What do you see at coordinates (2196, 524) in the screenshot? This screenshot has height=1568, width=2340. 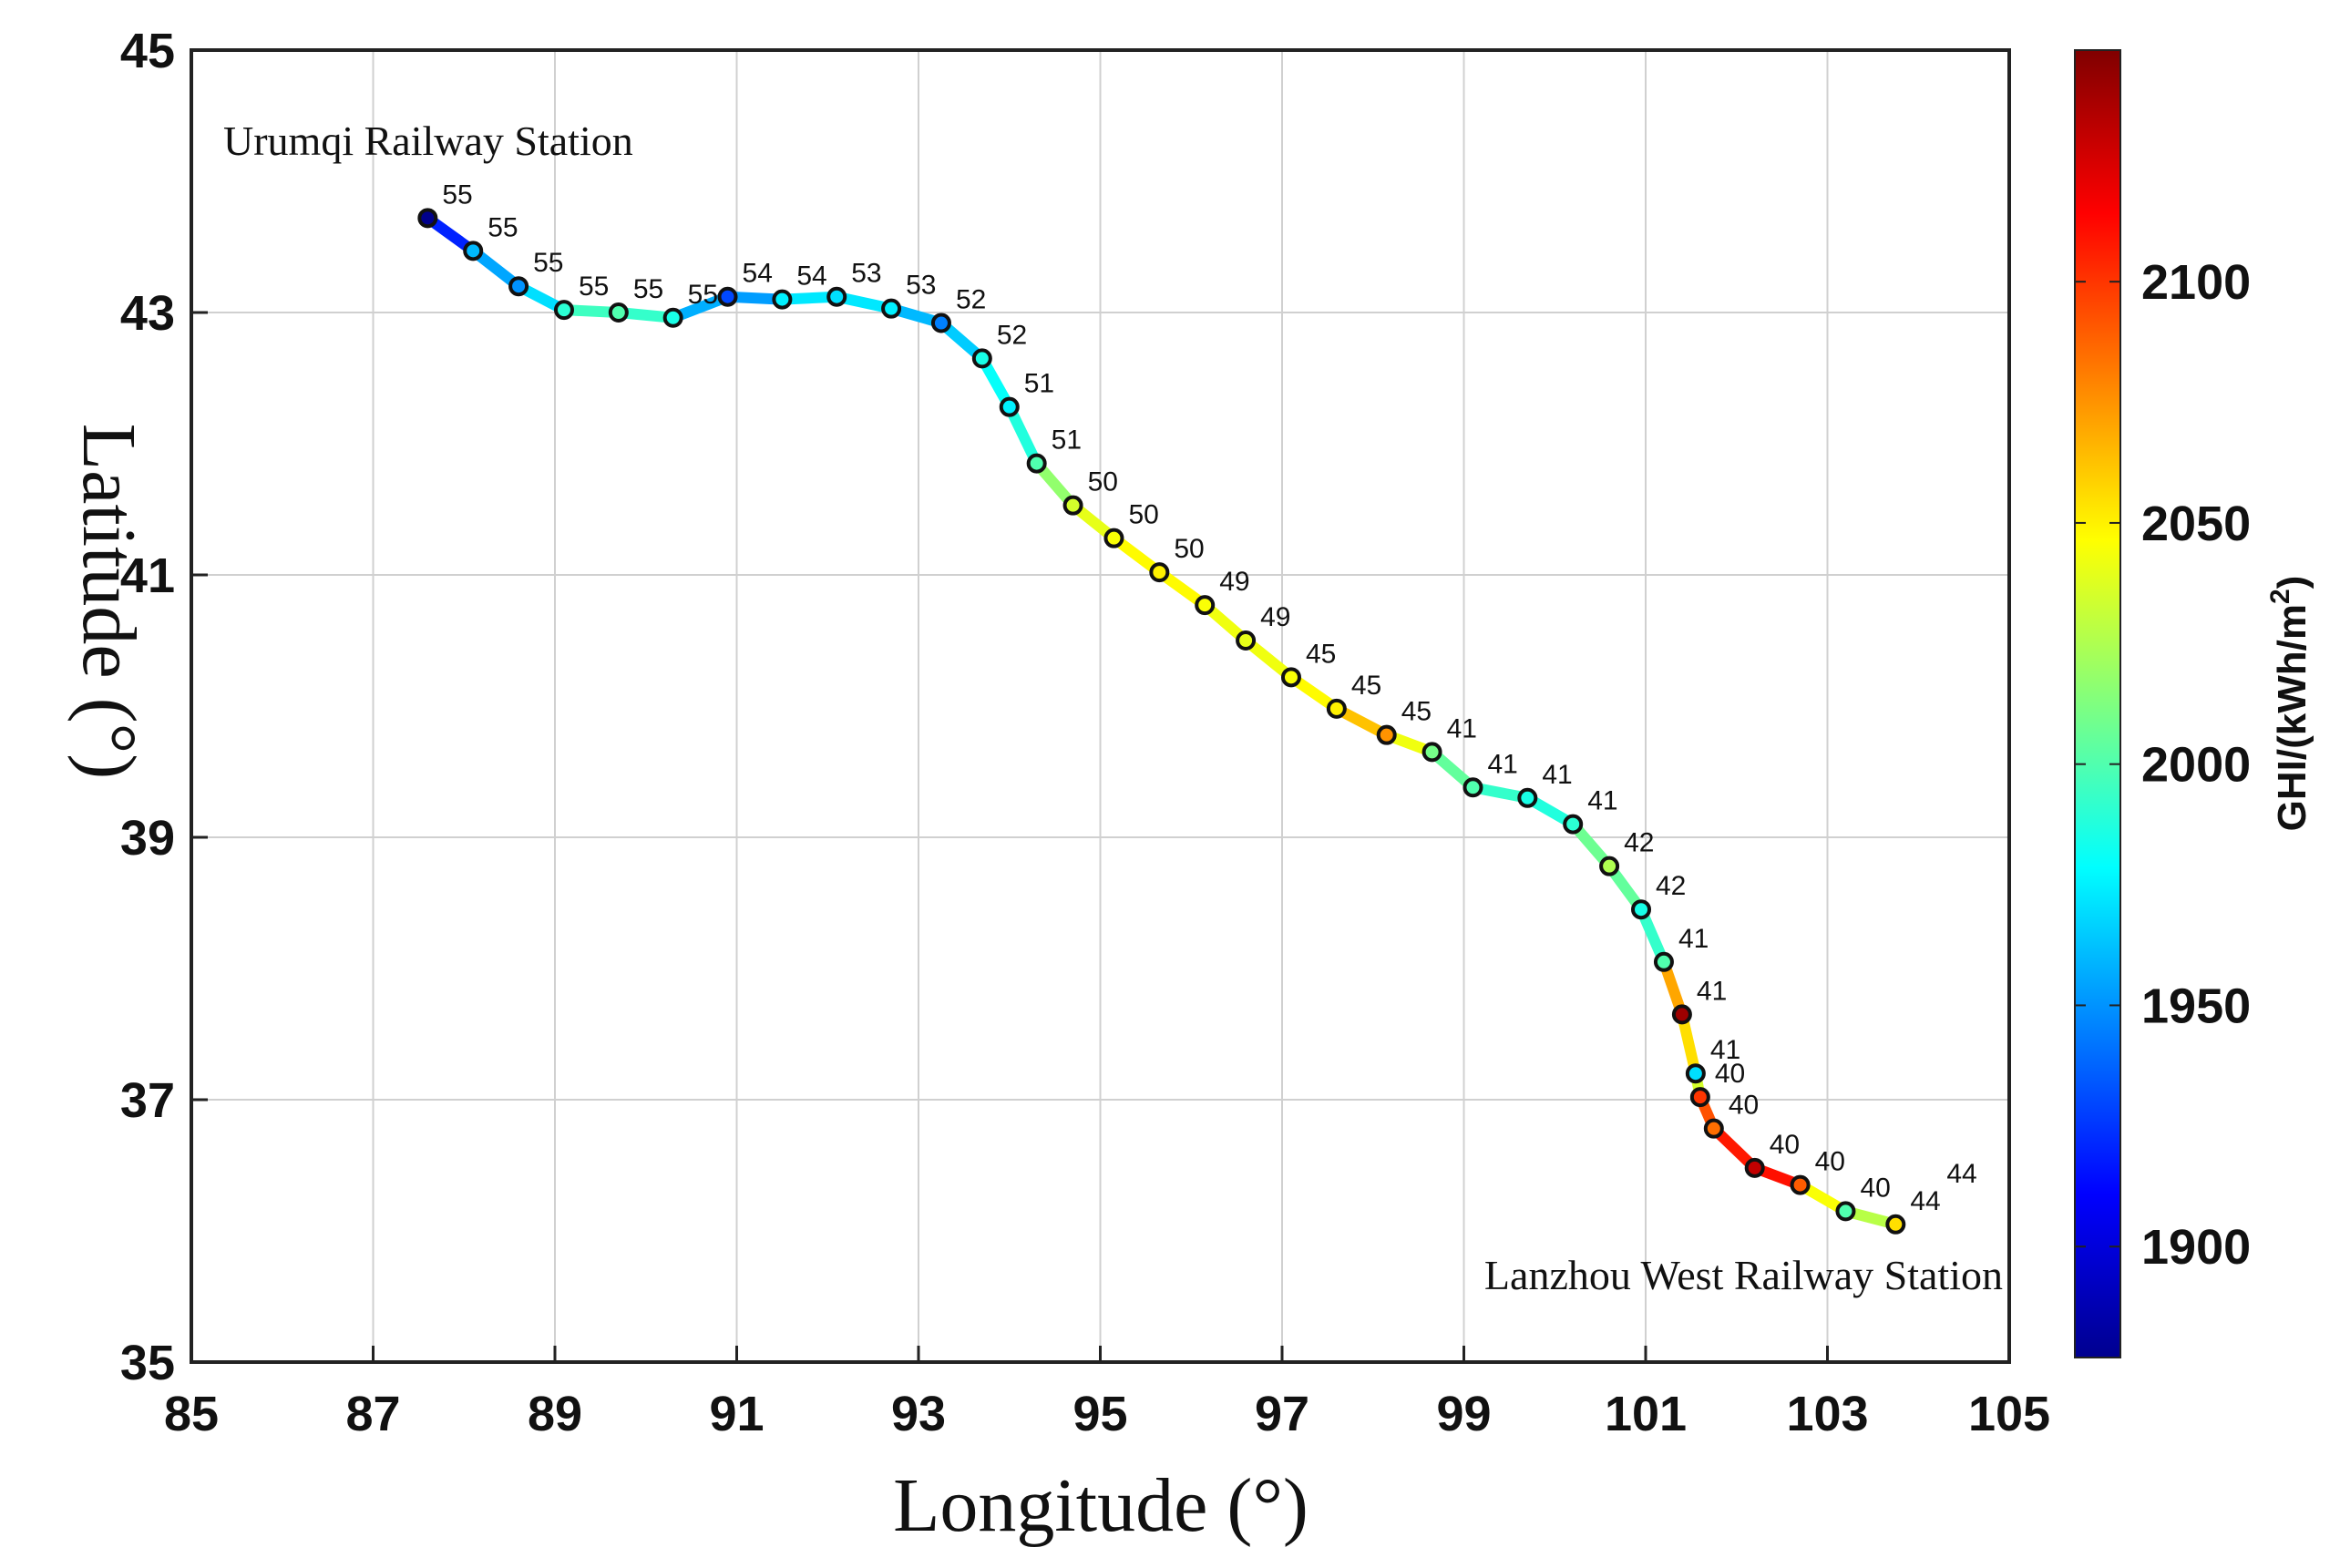 I see `colorbar-tick-label: 2050` at bounding box center [2196, 524].